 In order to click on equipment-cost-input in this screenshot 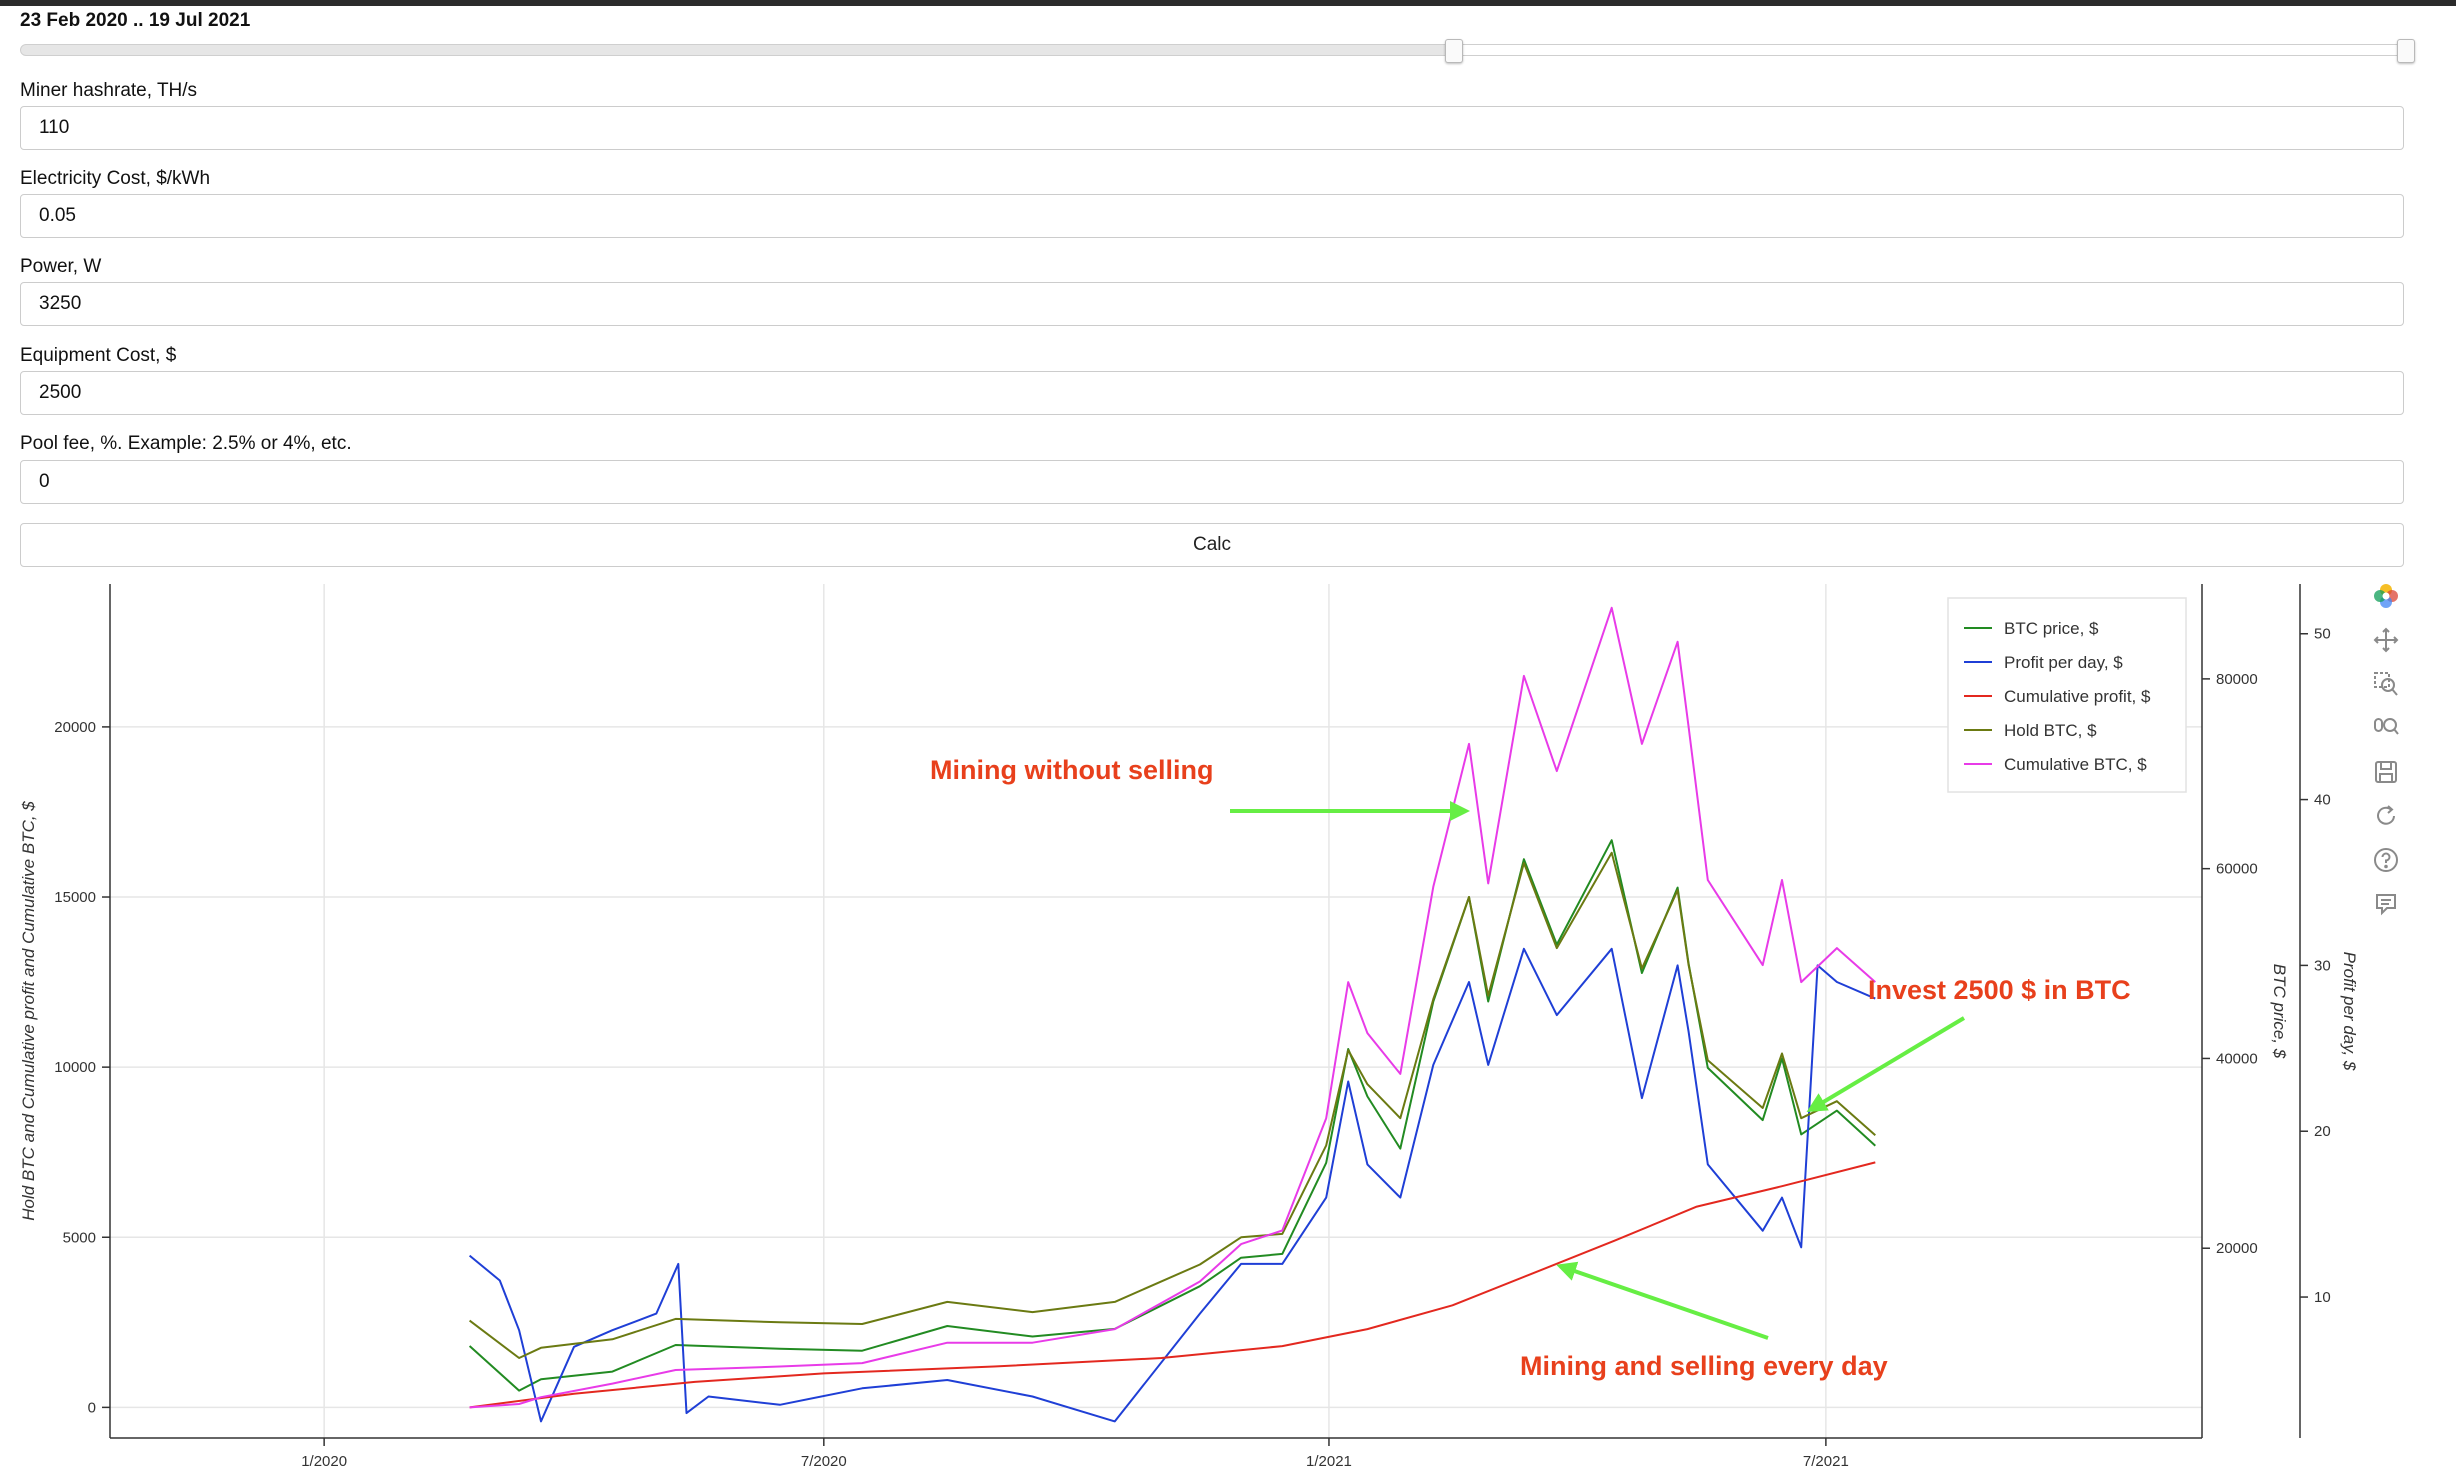, I will do `click(1212, 393)`.